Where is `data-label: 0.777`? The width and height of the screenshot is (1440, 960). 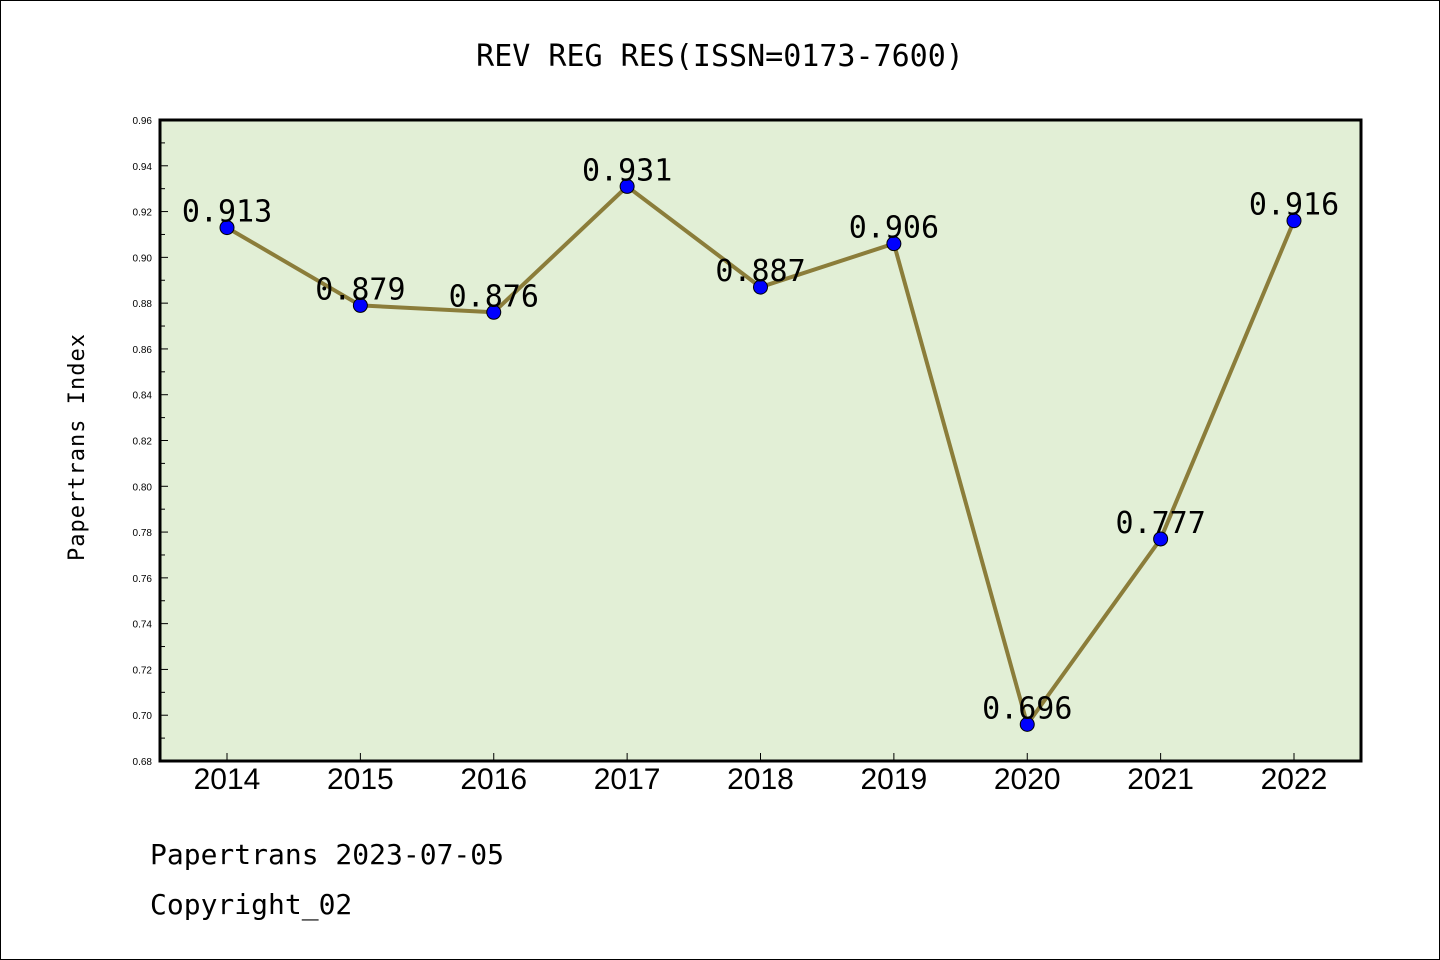
data-label: 0.777 is located at coordinates (1160, 523).